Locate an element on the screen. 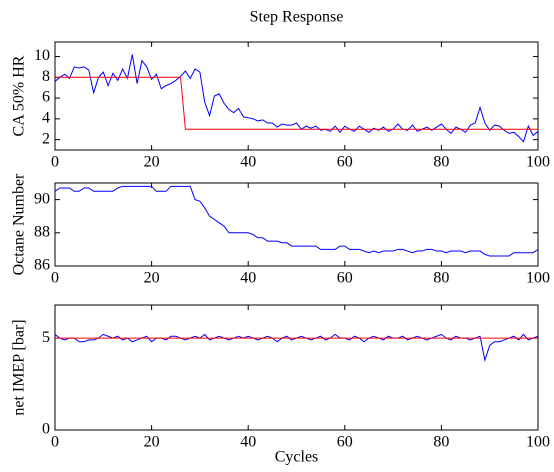 The image size is (554, 472). y-tick-label: 2 is located at coordinates (46, 138).